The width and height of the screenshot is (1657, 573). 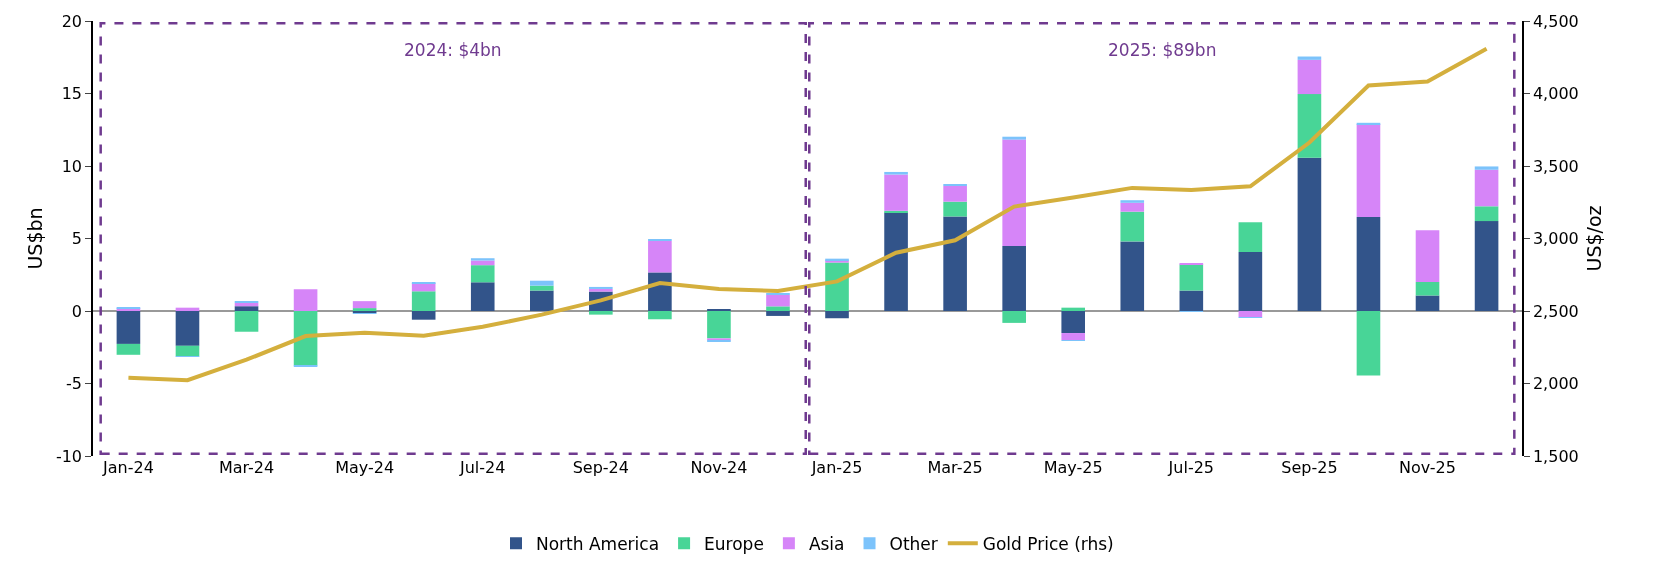 What do you see at coordinates (246, 467) in the screenshot?
I see `x-tick-label: Mar-24` at bounding box center [246, 467].